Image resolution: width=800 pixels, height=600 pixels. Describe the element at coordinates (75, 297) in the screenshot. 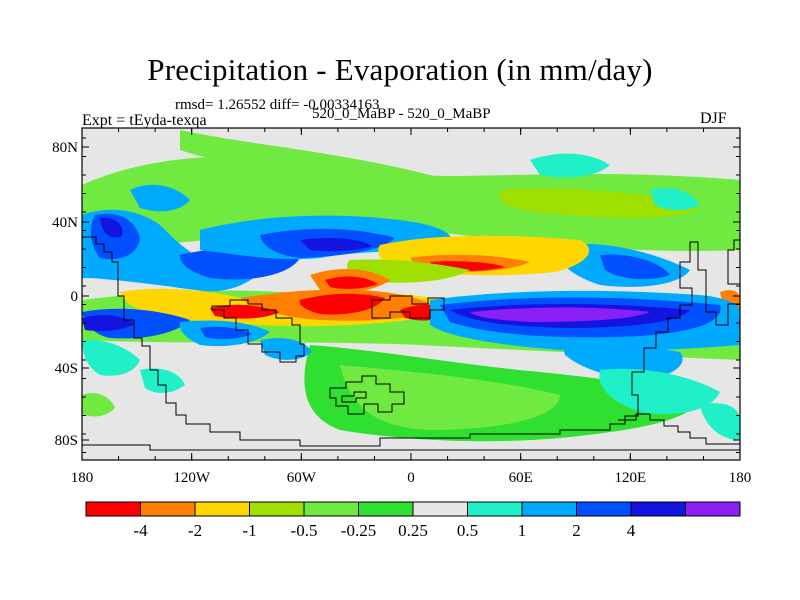

I see `lat-tick-label: 0` at that location.